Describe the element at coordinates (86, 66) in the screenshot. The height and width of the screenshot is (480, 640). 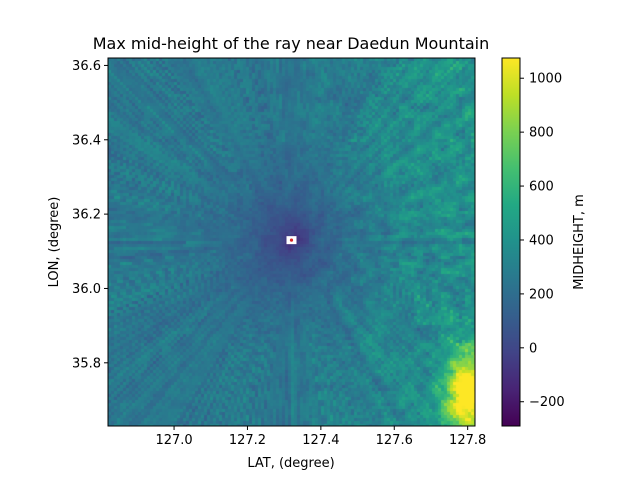
I see `y-tick-label: 36.6` at that location.